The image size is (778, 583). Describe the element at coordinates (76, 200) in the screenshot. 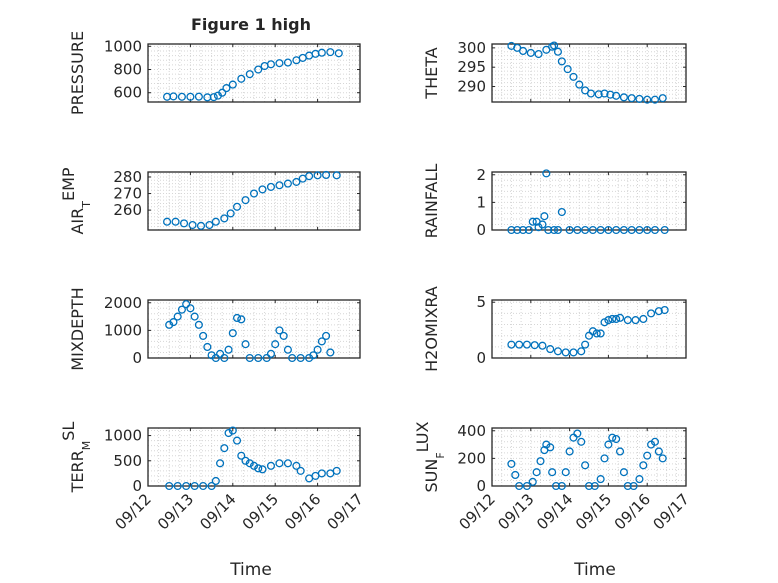

I see `y-axis-label: AIRTEMP` at that location.